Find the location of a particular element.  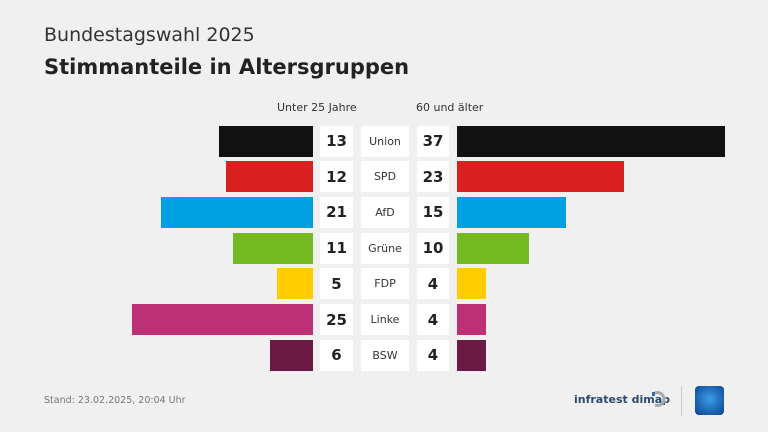

ard-logo is located at coordinates (709, 400).